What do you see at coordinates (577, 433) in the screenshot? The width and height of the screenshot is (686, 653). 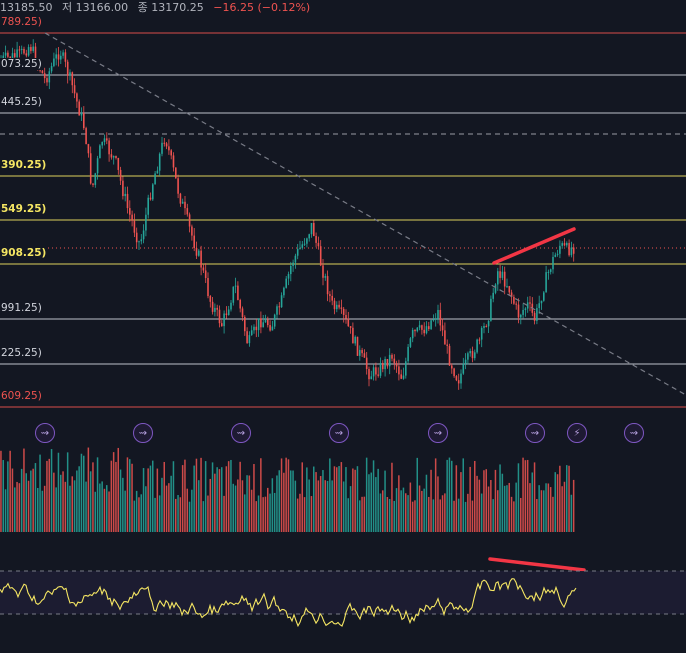 I see `lightning-icon: ⚡` at bounding box center [577, 433].